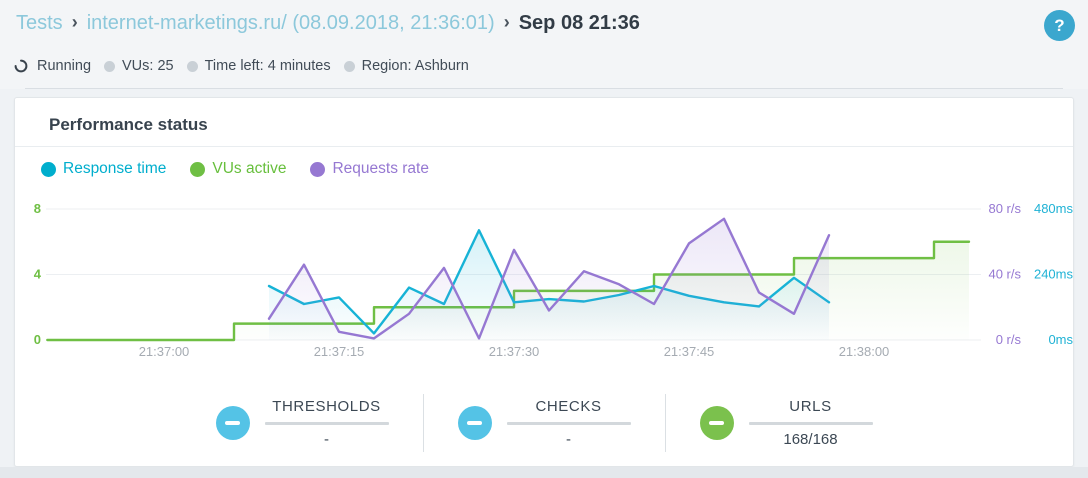  I want to click on breadcrumb-current-page: Sep 08 21:36, so click(579, 23).